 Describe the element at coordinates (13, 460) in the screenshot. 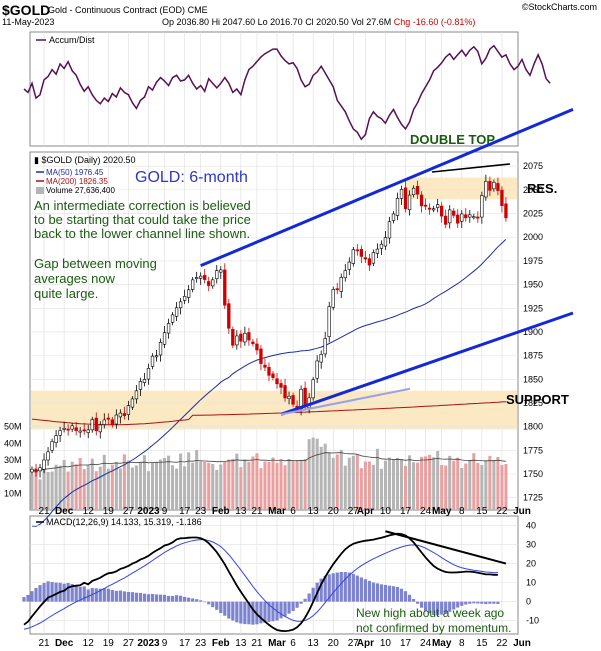

I see `volume-tick-label: 30M` at that location.